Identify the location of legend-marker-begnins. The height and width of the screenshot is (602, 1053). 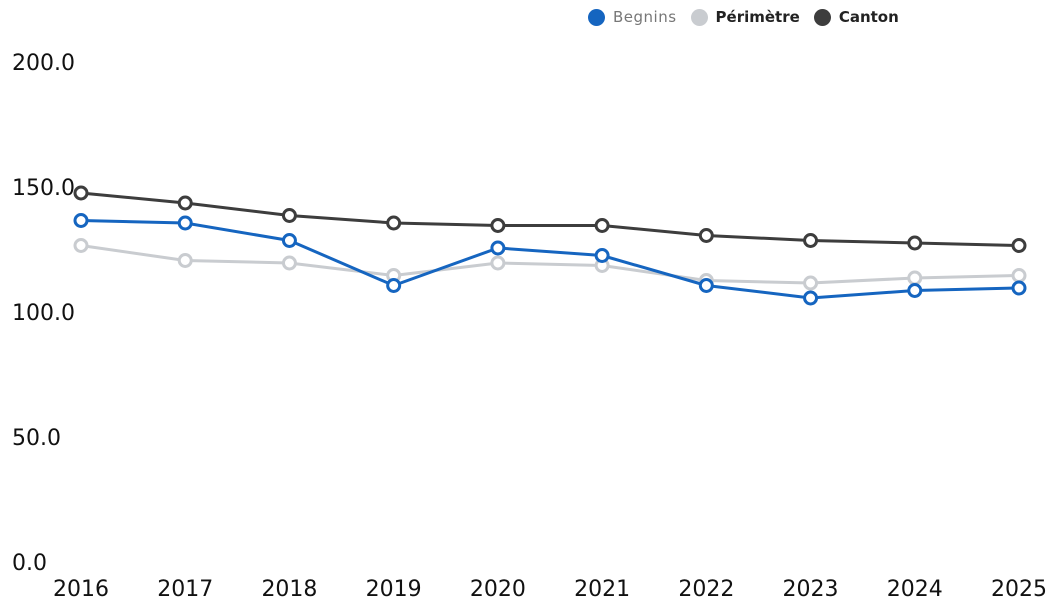
(596, 17).